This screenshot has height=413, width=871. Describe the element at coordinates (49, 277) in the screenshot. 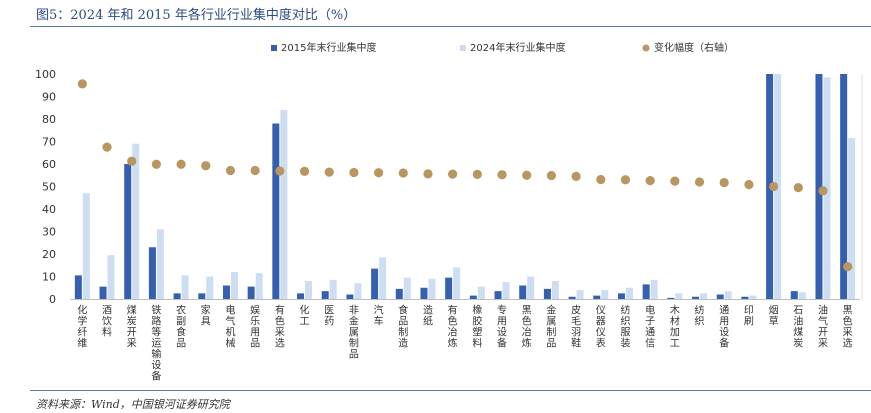

I see `y-tick-label: 10` at that location.